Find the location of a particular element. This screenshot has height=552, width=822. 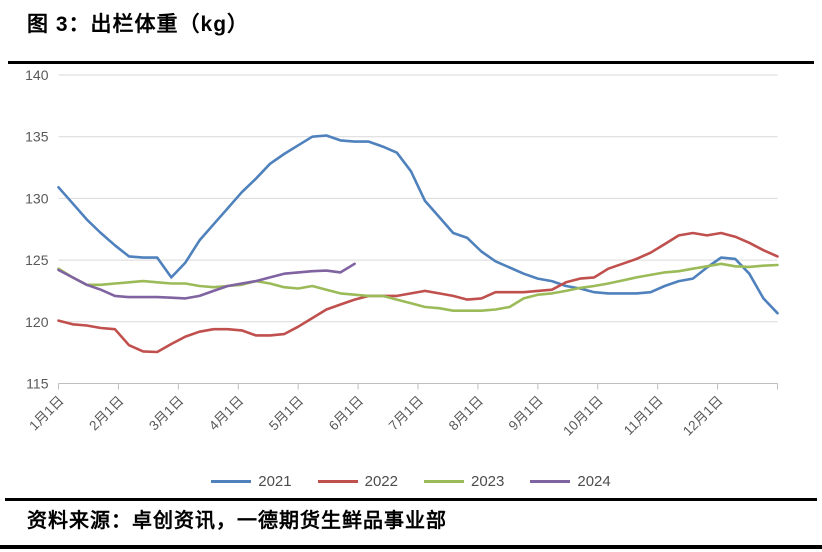

y-tick-label: 125 is located at coordinates (37, 260).